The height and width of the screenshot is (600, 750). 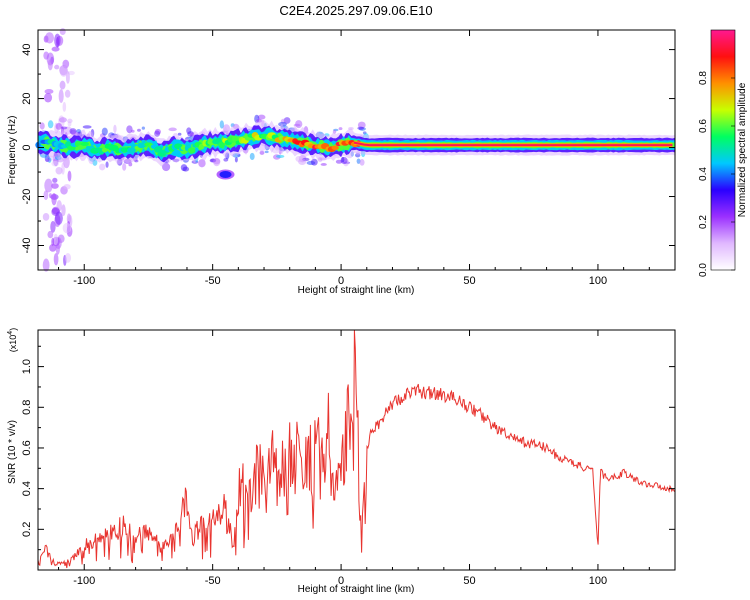 What do you see at coordinates (598, 281) in the screenshot?
I see `spectrogram-x-tick-label: 100` at bounding box center [598, 281].